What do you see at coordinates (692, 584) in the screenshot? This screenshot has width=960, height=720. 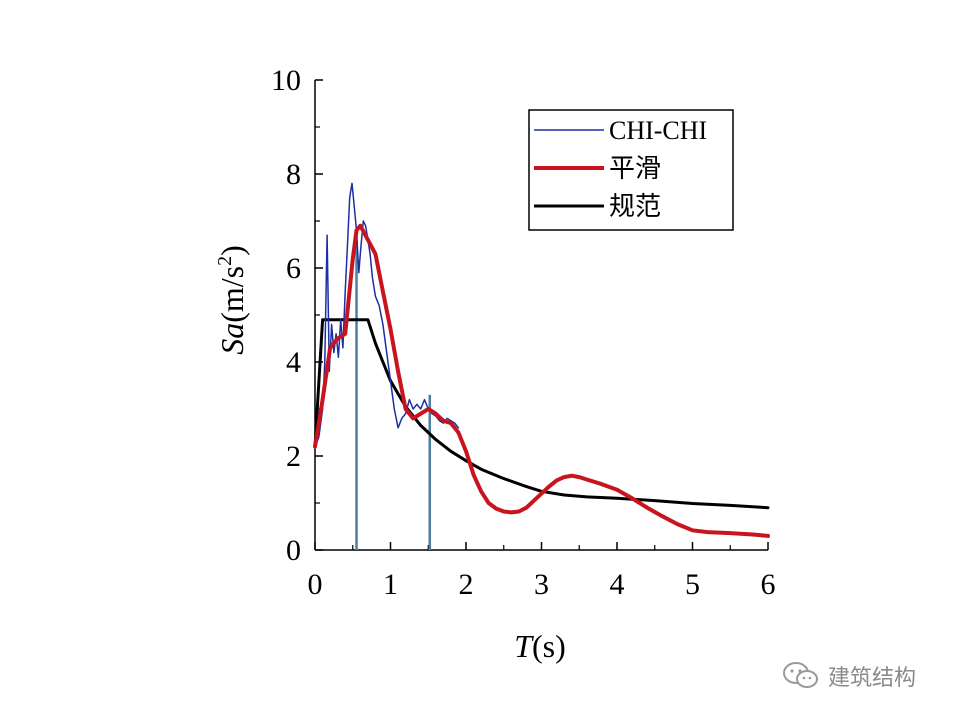 I see `x-tick-label: 5` at bounding box center [692, 584].